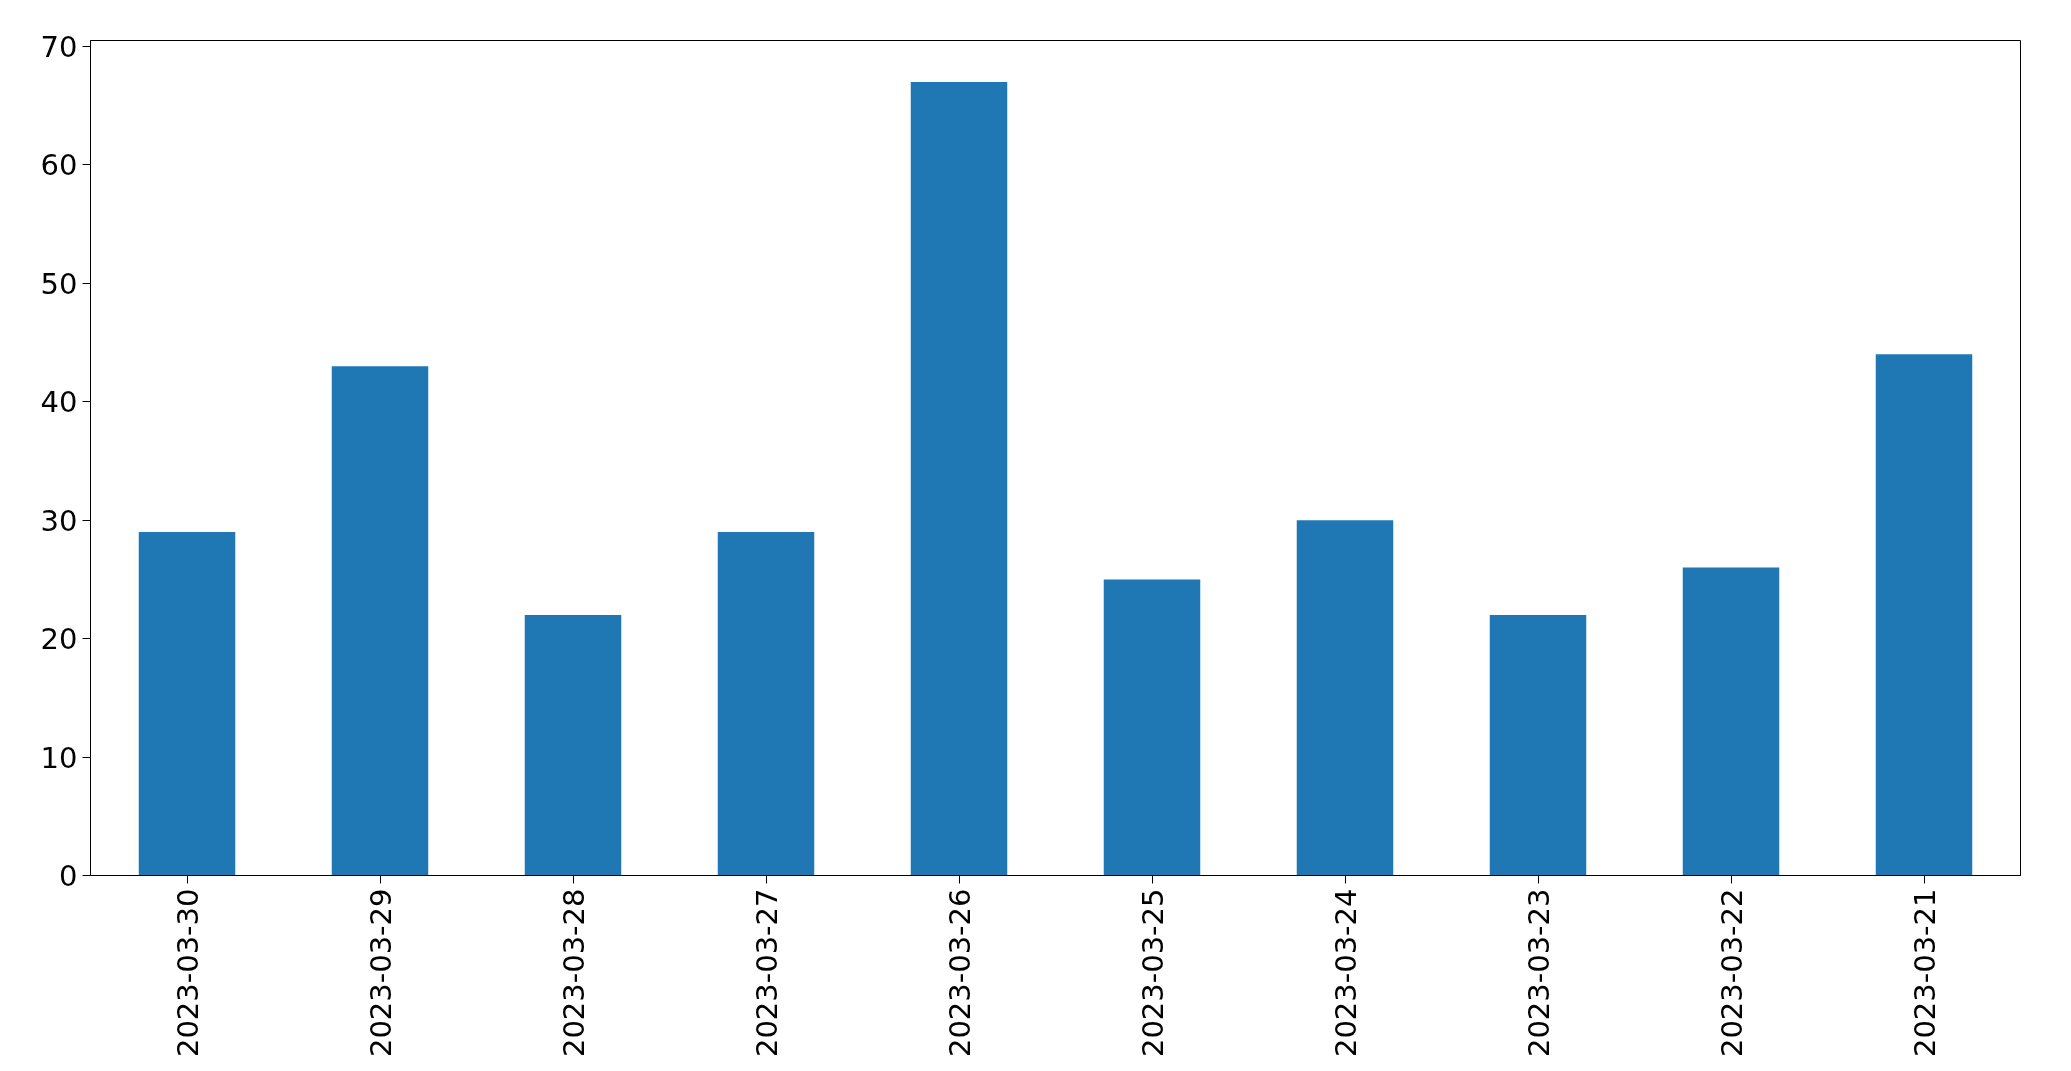  What do you see at coordinates (1538, 973) in the screenshot?
I see `x-tick-label: 2023-03-23` at bounding box center [1538, 973].